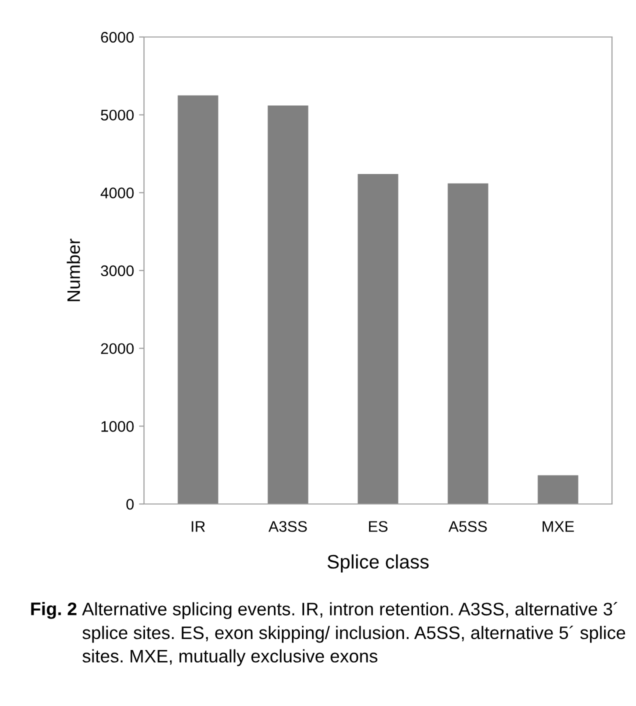 The height and width of the screenshot is (706, 636). Describe the element at coordinates (117, 270) in the screenshot. I see `y-tick-label: 3000` at that location.